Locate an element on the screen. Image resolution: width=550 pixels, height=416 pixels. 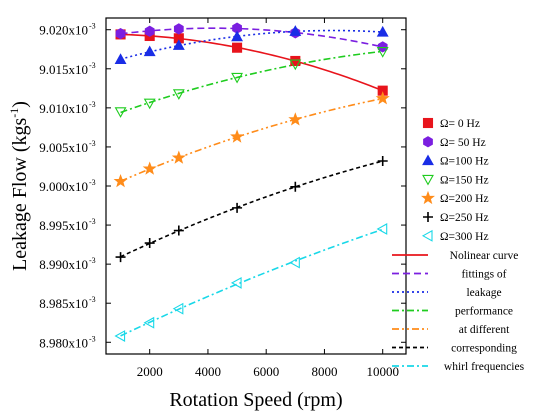
y-tick-label-group-0: 8.980x10 -3 is located at coordinates (67, 342).